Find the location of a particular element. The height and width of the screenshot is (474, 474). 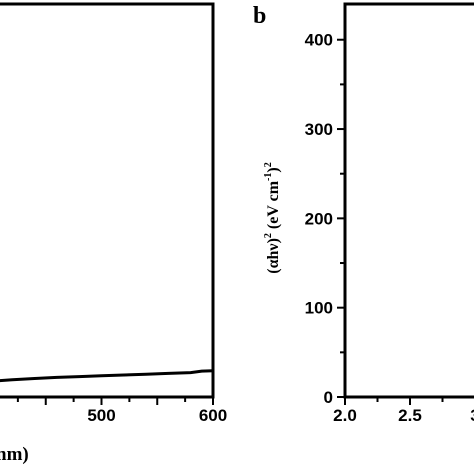

panel-b-x-tick-label: 2.5 is located at coordinates (410, 415).